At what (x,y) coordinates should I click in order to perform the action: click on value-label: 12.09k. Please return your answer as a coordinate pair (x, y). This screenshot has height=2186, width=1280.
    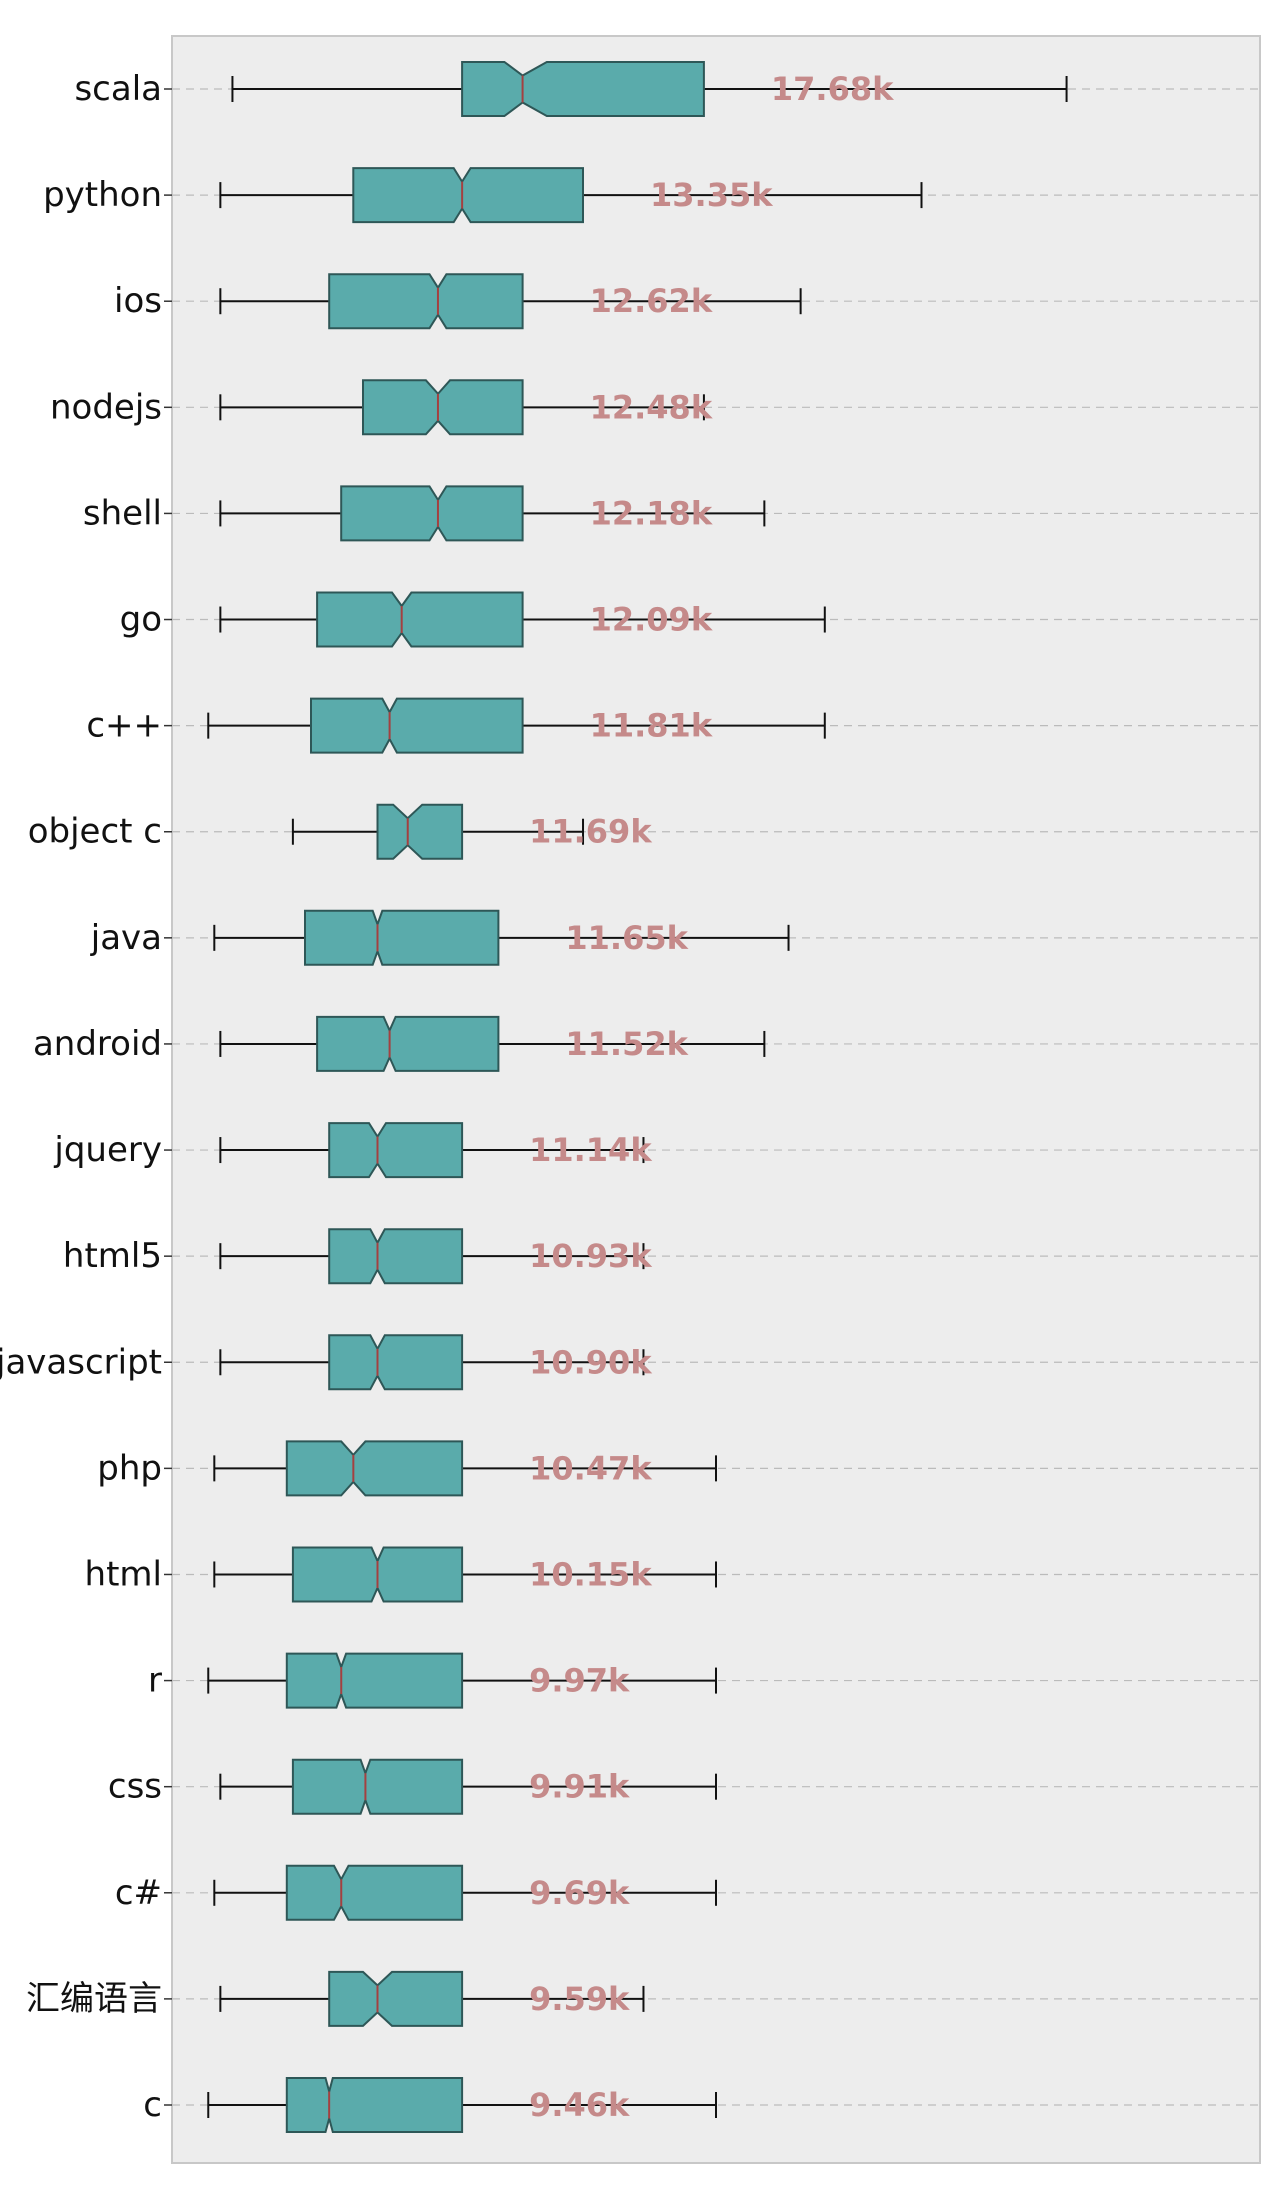
    Looking at the image, I should click on (651, 620).